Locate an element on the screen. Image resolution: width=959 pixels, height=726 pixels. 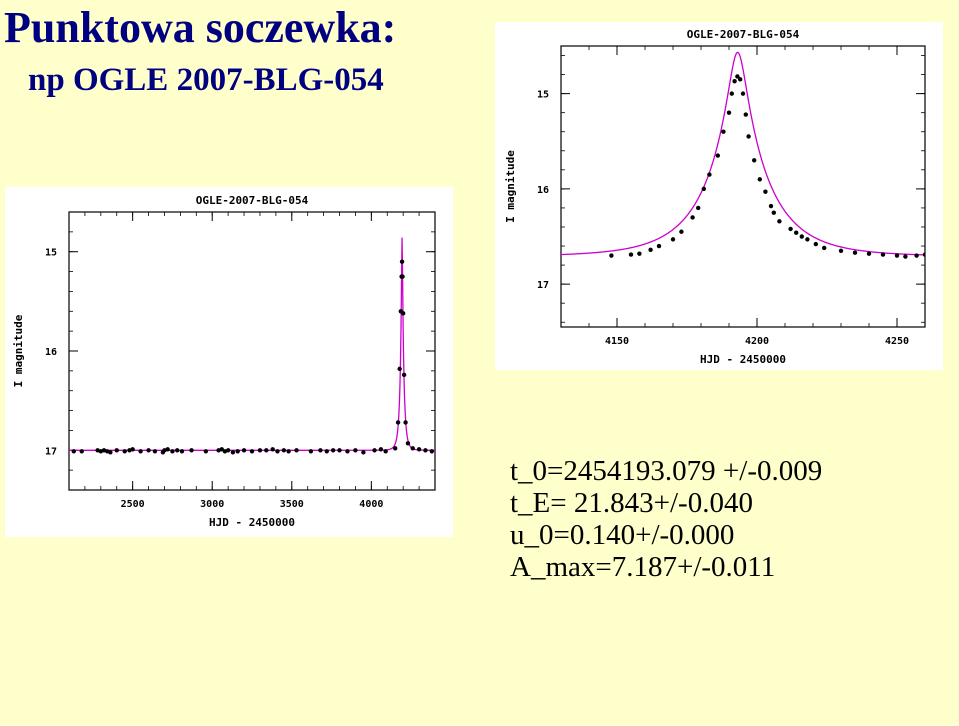
slide-subtitle: np OGLE 2007-BLG-054 is located at coordinates (206, 80).